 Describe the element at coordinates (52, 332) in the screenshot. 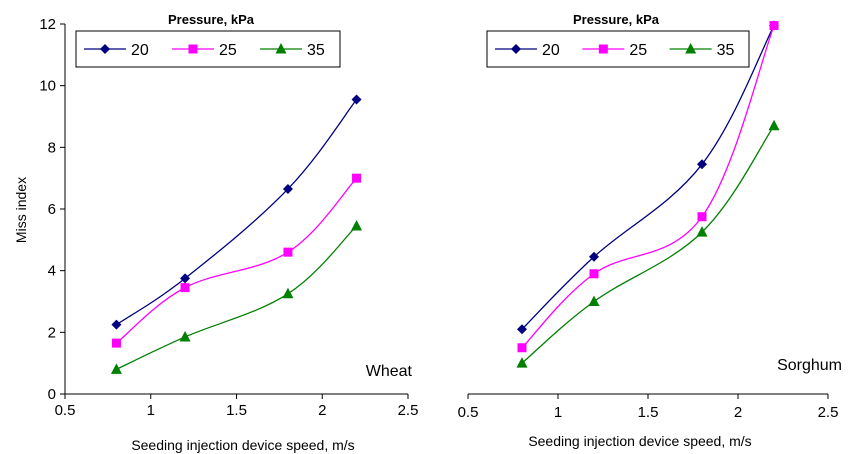

I see `y-tick-label: 2` at that location.